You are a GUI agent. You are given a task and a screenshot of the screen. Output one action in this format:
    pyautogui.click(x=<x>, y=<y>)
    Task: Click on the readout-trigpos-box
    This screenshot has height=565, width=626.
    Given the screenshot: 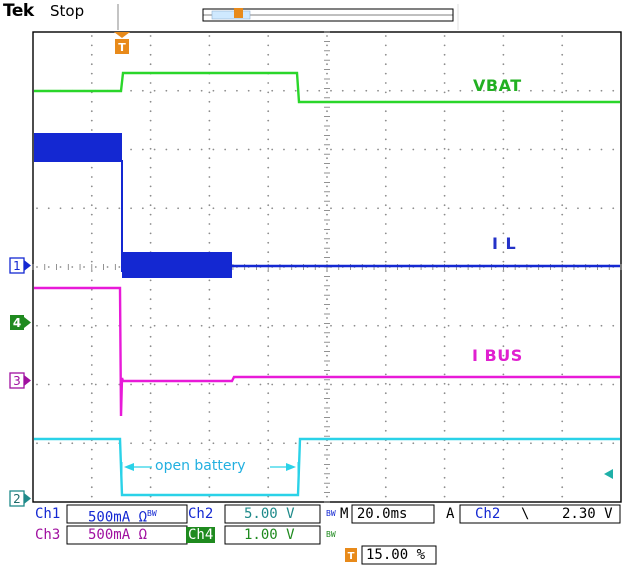 What is the action you would take?
    pyautogui.click(x=399, y=555)
    